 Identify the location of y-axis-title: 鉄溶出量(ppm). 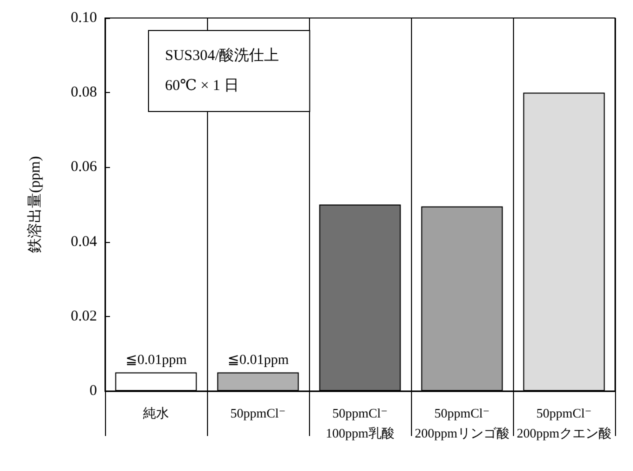
(35, 204).